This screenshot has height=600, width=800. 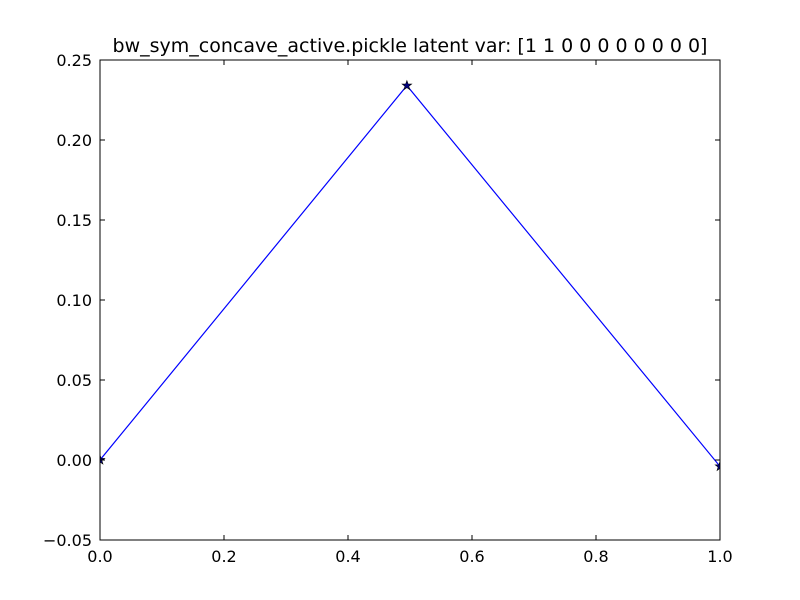 I want to click on y-tick-label: −0.05, so click(x=67, y=540).